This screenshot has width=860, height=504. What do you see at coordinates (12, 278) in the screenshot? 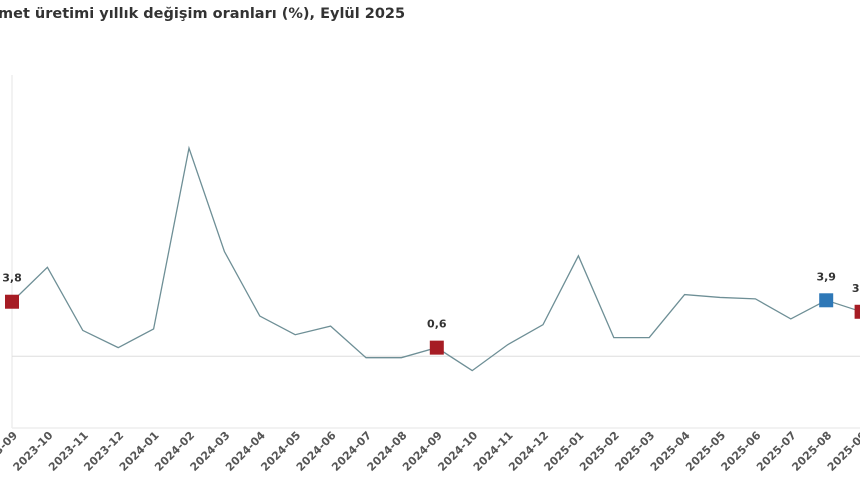
I see `data-label: 3,8` at bounding box center [12, 278].